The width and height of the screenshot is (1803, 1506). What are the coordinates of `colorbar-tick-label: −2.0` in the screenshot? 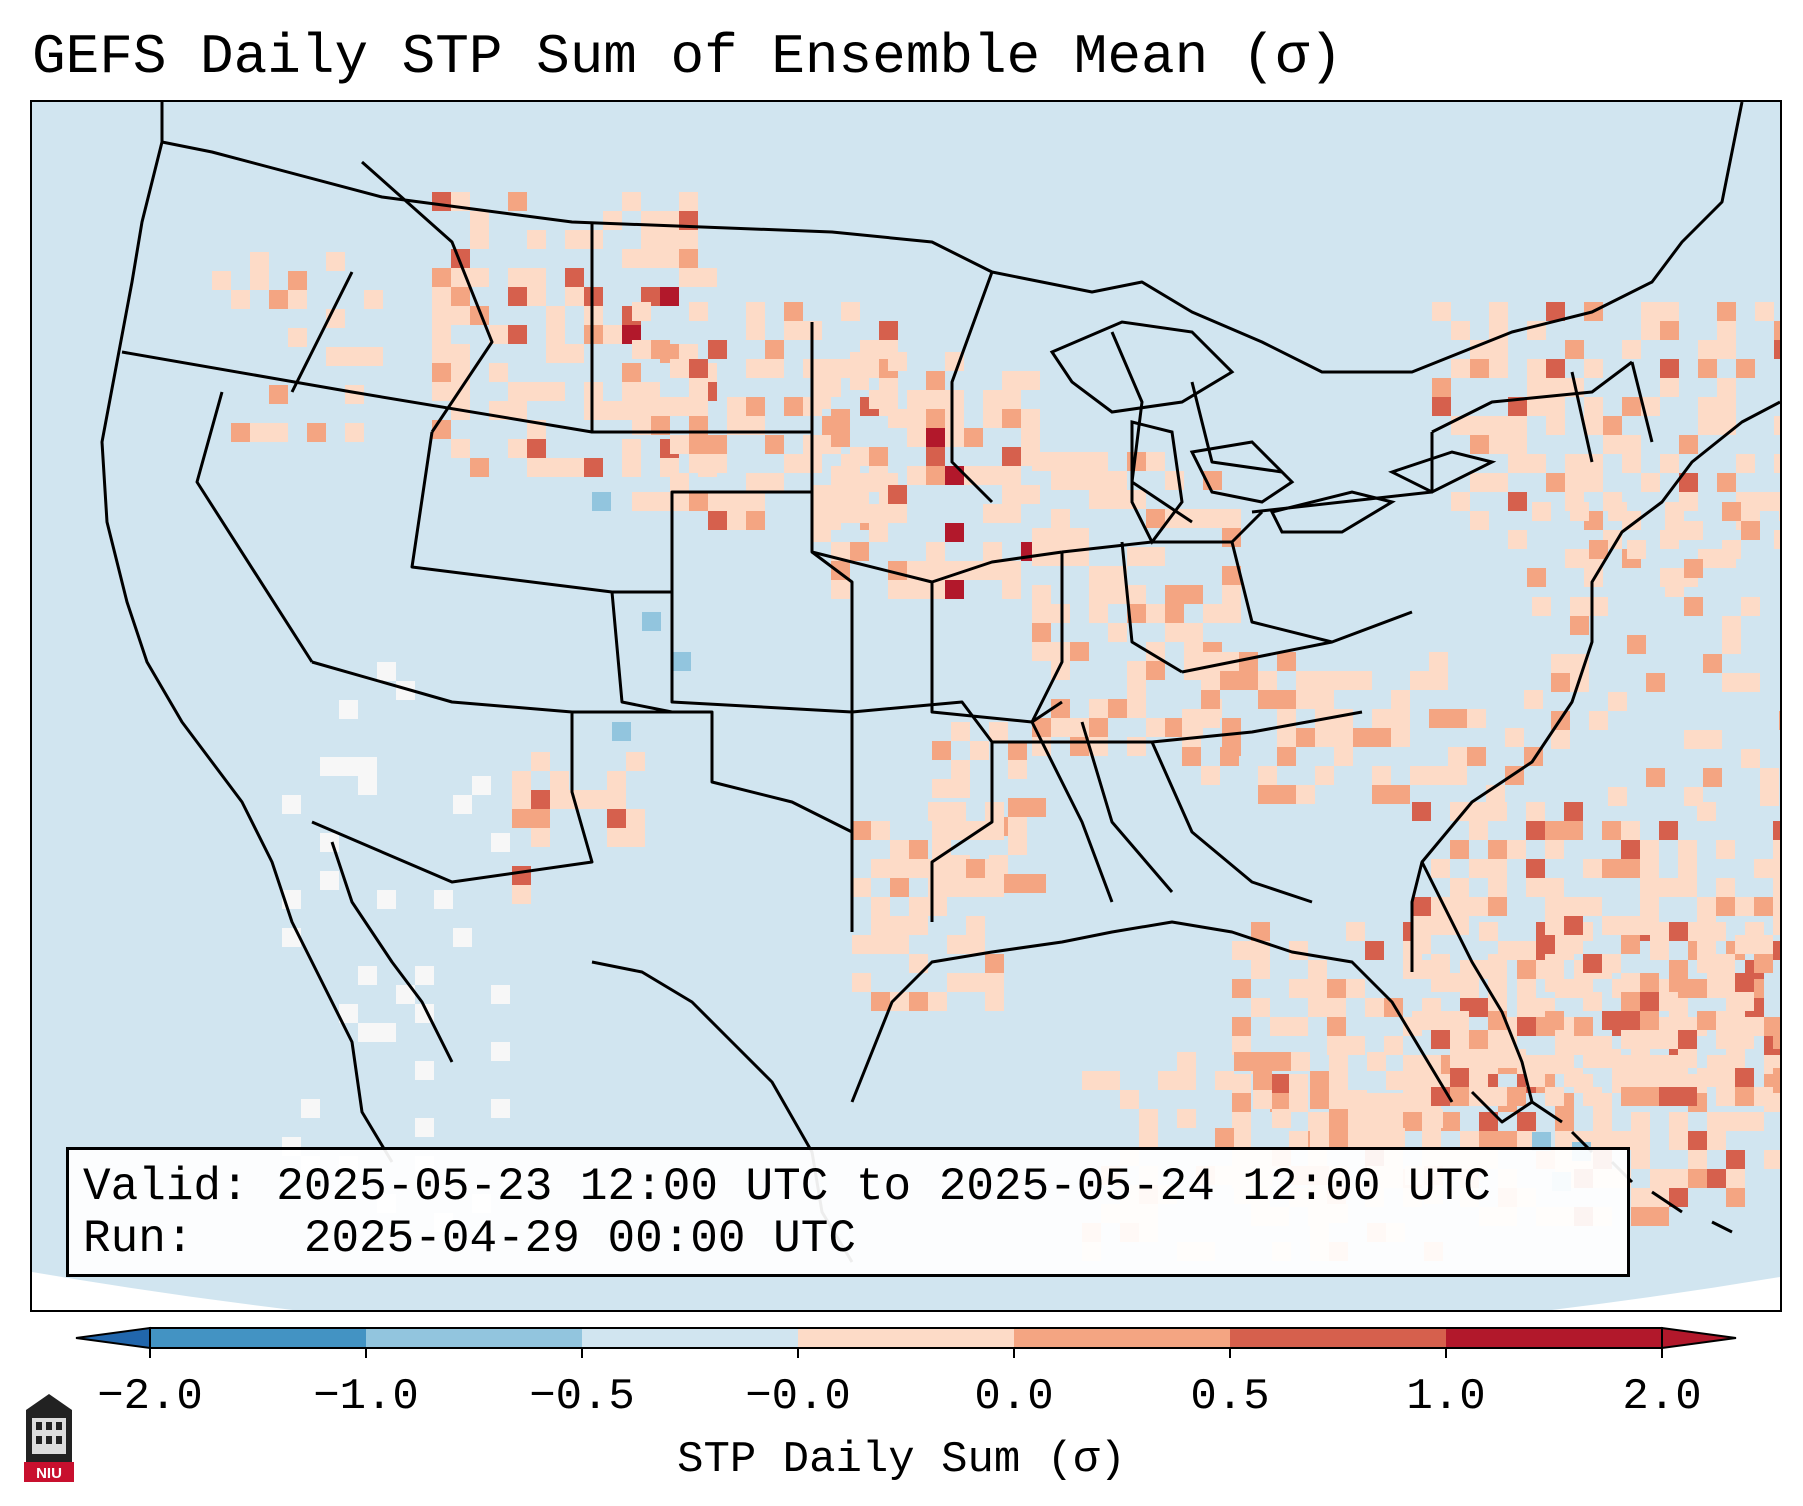 It's located at (150, 1397).